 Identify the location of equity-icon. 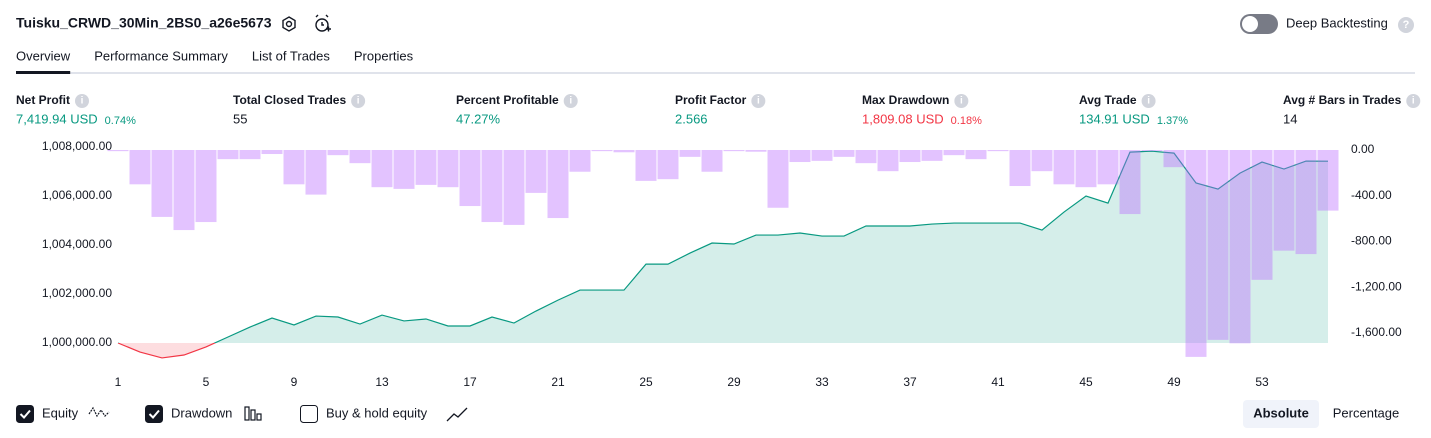
(99, 412).